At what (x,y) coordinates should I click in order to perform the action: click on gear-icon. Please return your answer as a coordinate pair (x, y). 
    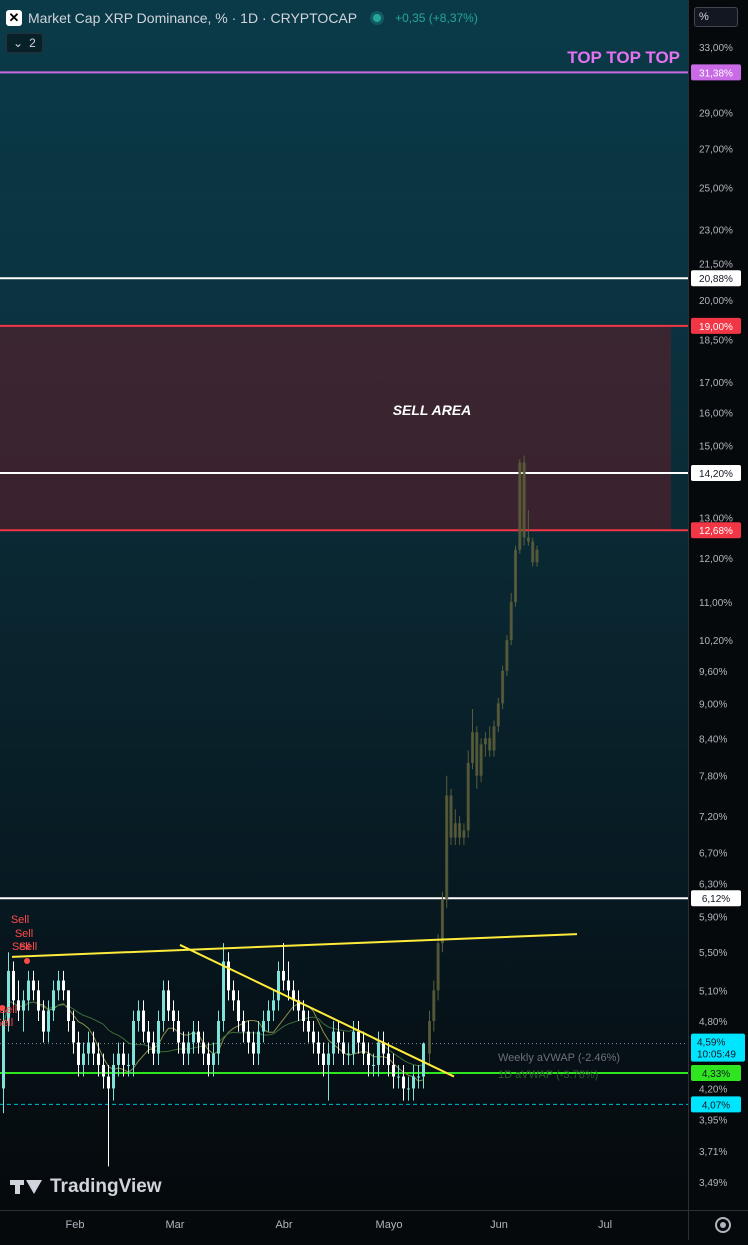
    Looking at the image, I should click on (723, 1225).